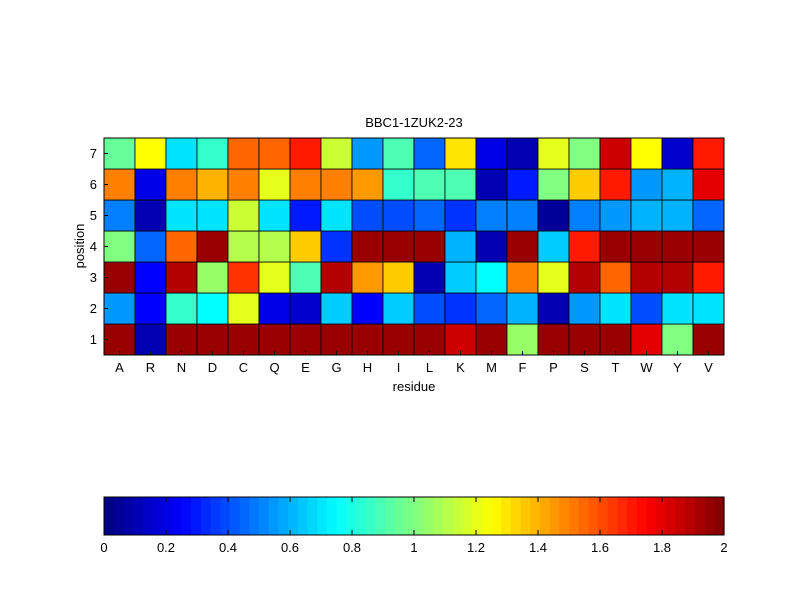 This screenshot has width=800, height=600. What do you see at coordinates (93, 184) in the screenshot?
I see `y-tick-label: 6` at bounding box center [93, 184].